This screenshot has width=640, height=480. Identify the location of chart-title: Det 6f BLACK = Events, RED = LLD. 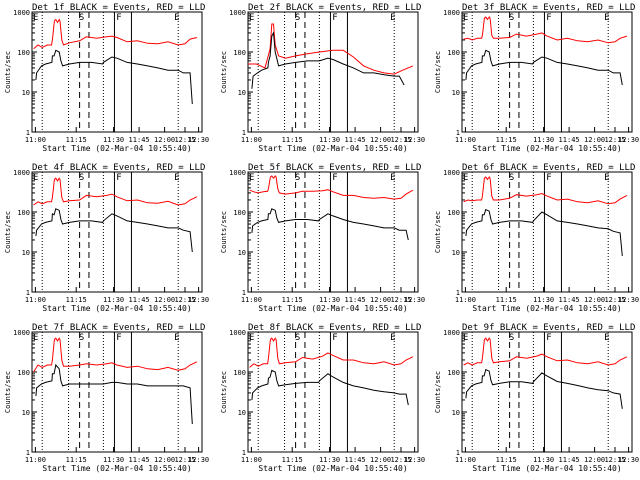
(548, 168).